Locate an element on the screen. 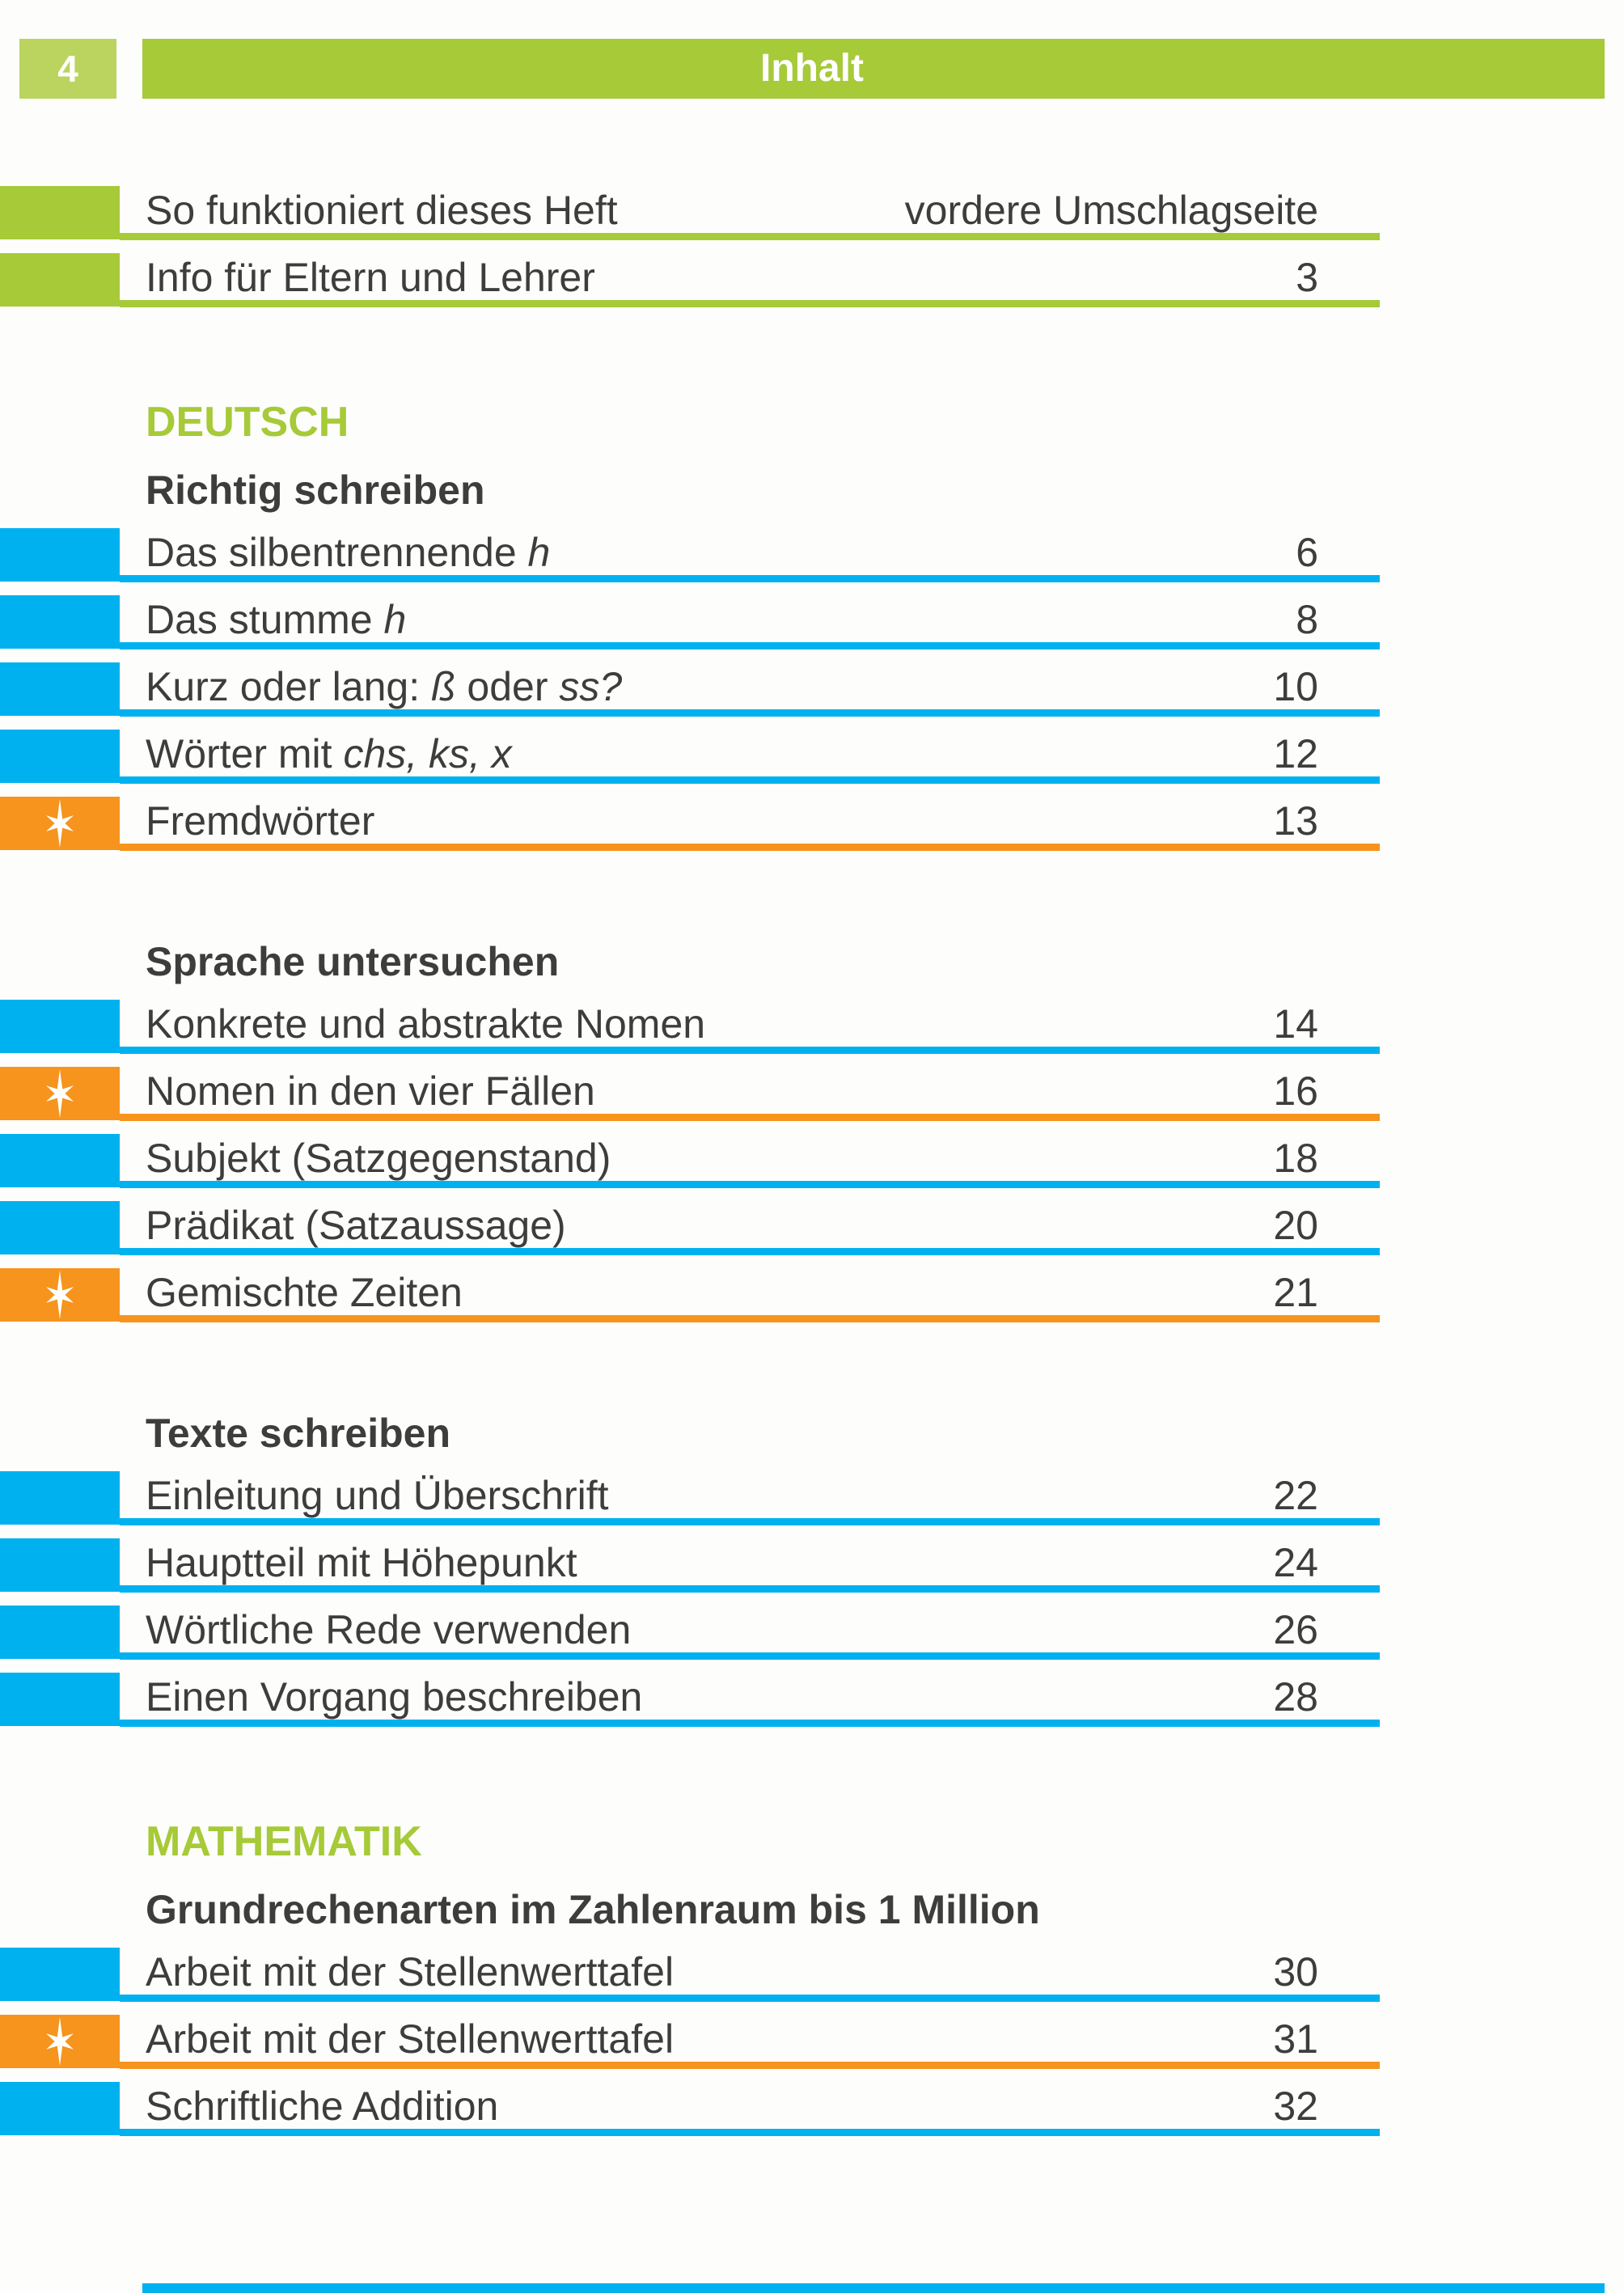 The height and width of the screenshot is (2293, 1624). entry-page-number: 16 is located at coordinates (1295, 1091).